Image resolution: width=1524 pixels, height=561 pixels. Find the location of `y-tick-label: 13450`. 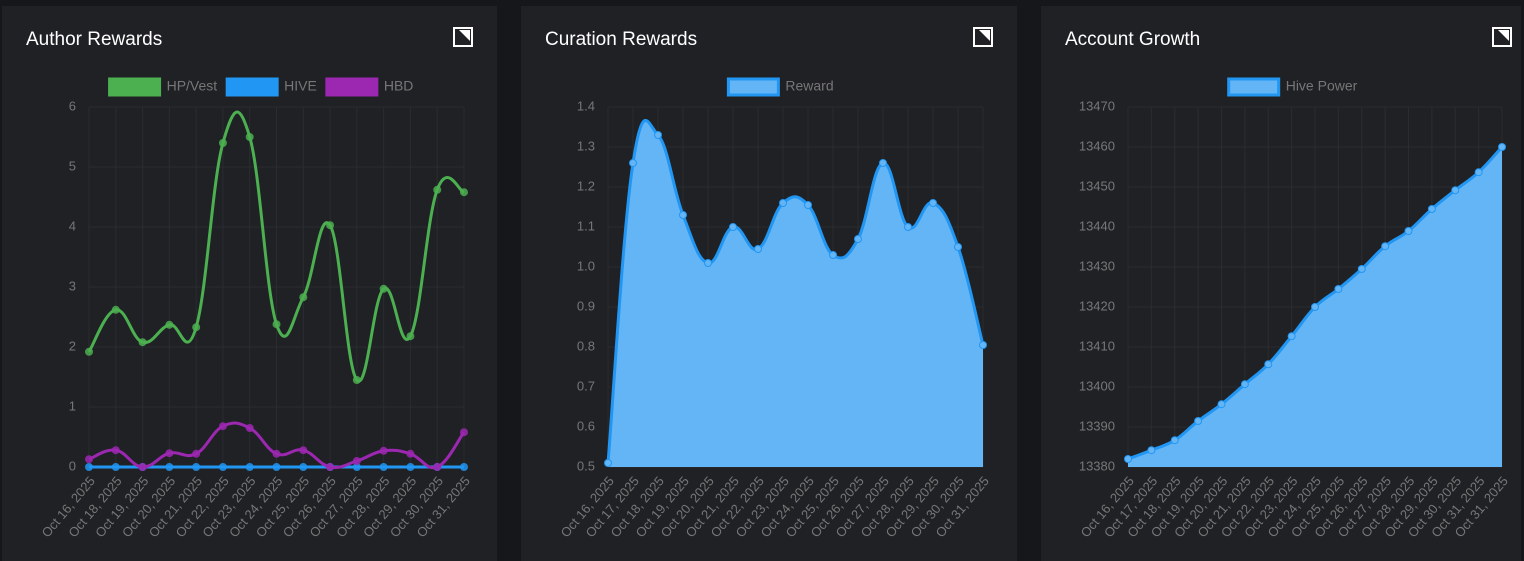

y-tick-label: 13450 is located at coordinates (1097, 185).